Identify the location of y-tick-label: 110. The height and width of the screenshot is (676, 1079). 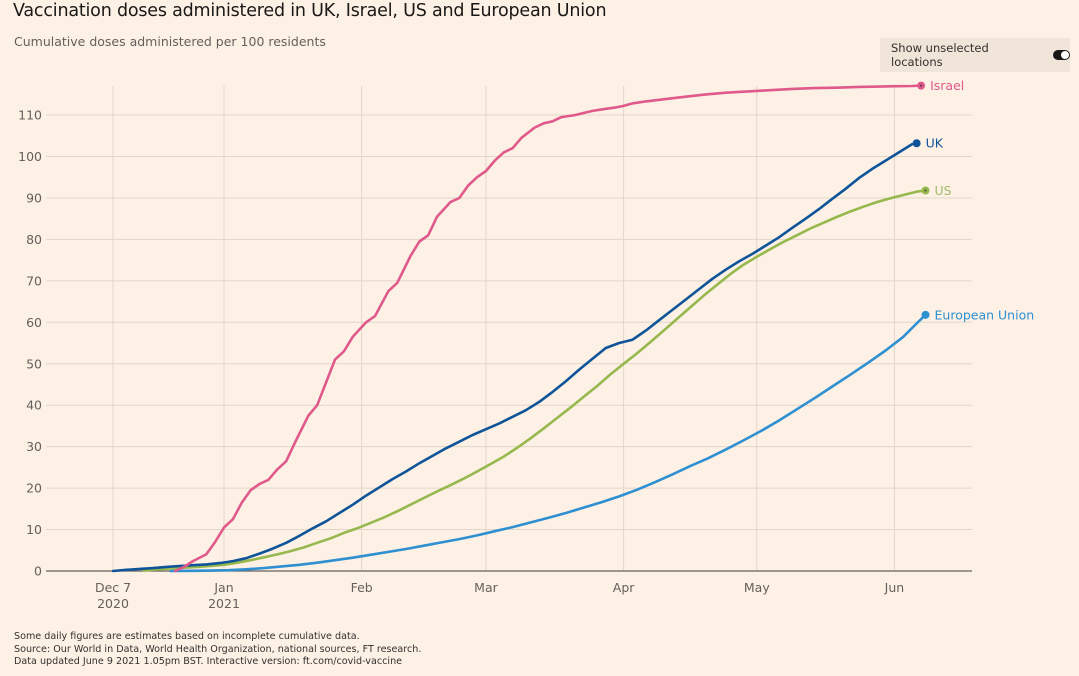
(30, 115).